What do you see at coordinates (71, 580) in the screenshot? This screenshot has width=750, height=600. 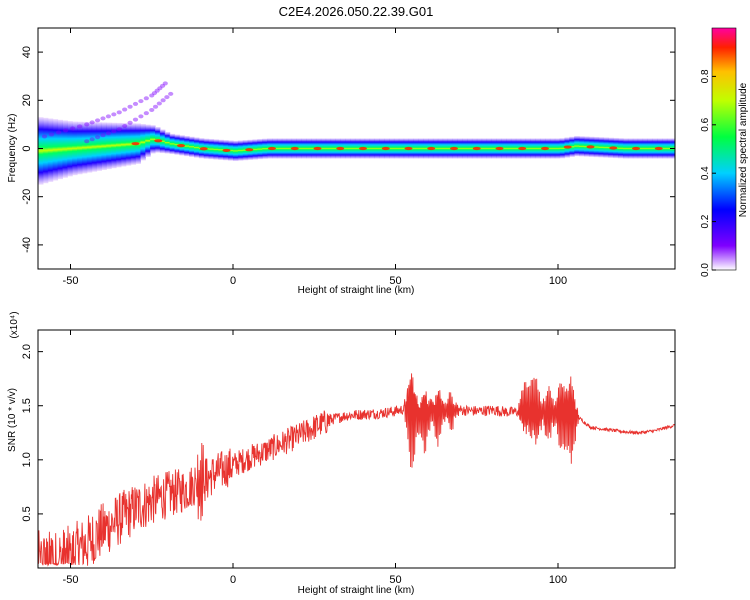 I see `snr-x-tick-label: -50` at bounding box center [71, 580].